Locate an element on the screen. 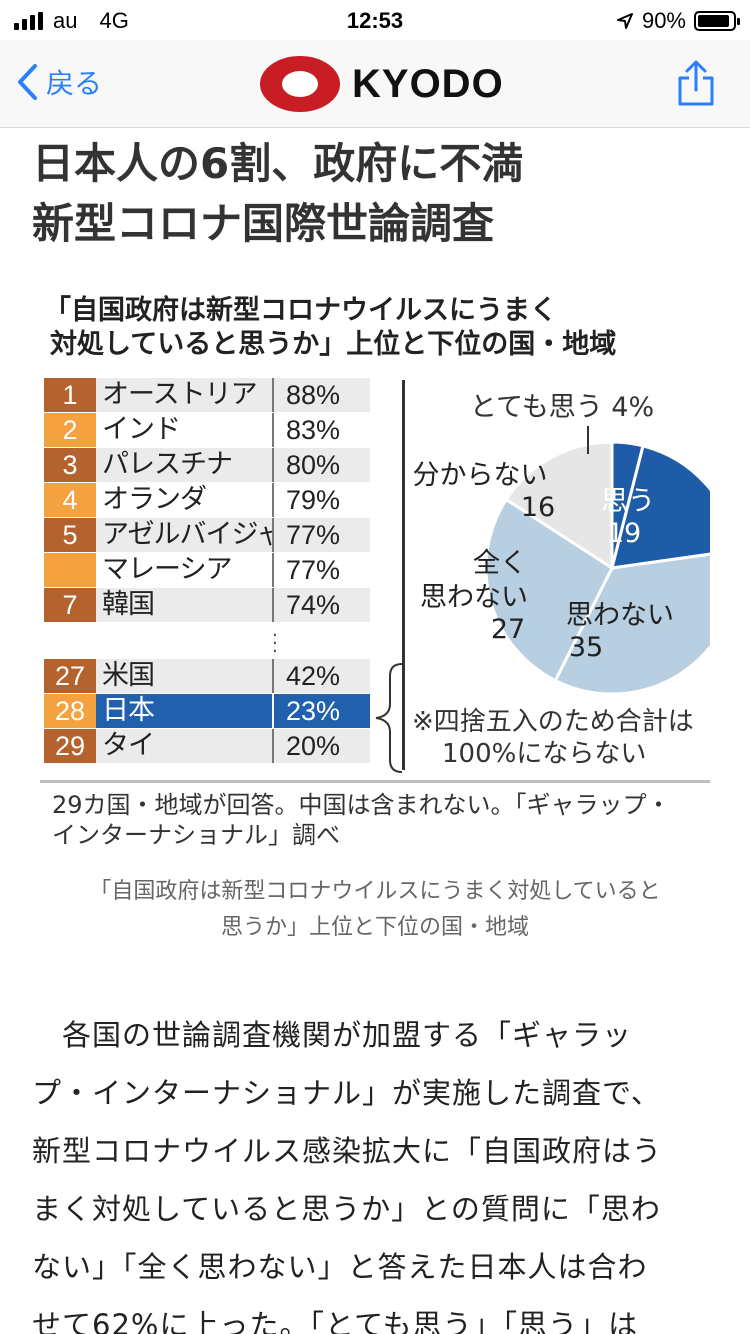 The width and height of the screenshot is (750, 1334). approval-percent: 74% is located at coordinates (321, 605).